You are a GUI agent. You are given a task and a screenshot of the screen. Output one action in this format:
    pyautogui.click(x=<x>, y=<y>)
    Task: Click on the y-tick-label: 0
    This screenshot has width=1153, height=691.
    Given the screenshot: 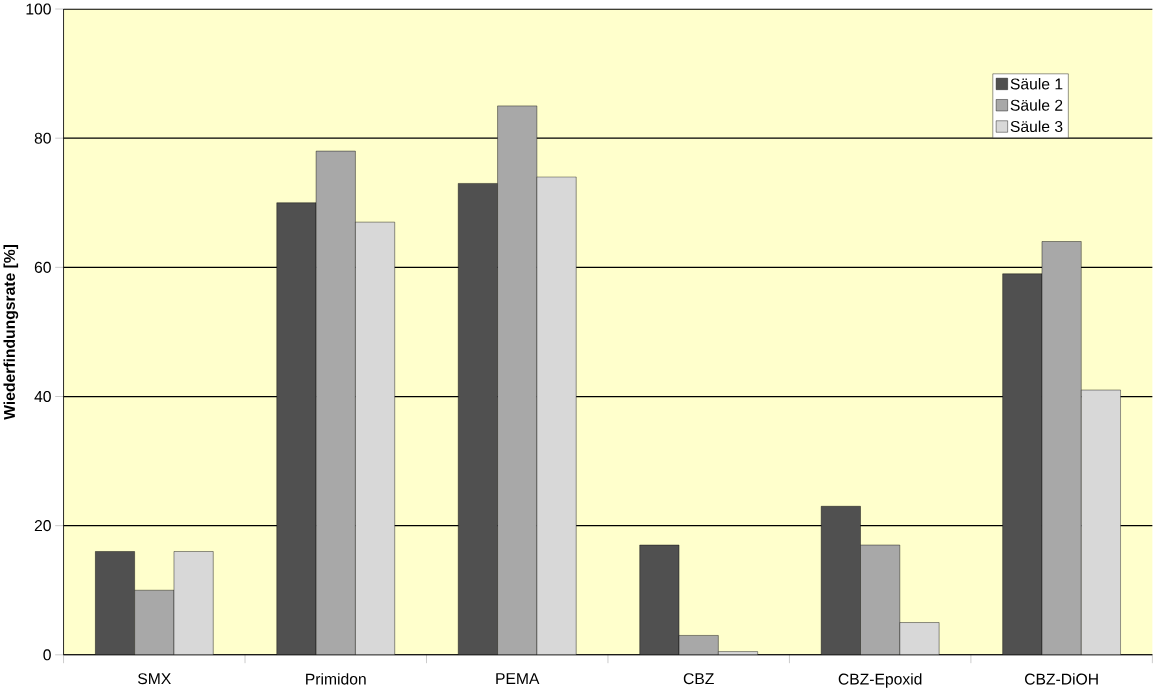 What is the action you would take?
    pyautogui.click(x=47, y=655)
    